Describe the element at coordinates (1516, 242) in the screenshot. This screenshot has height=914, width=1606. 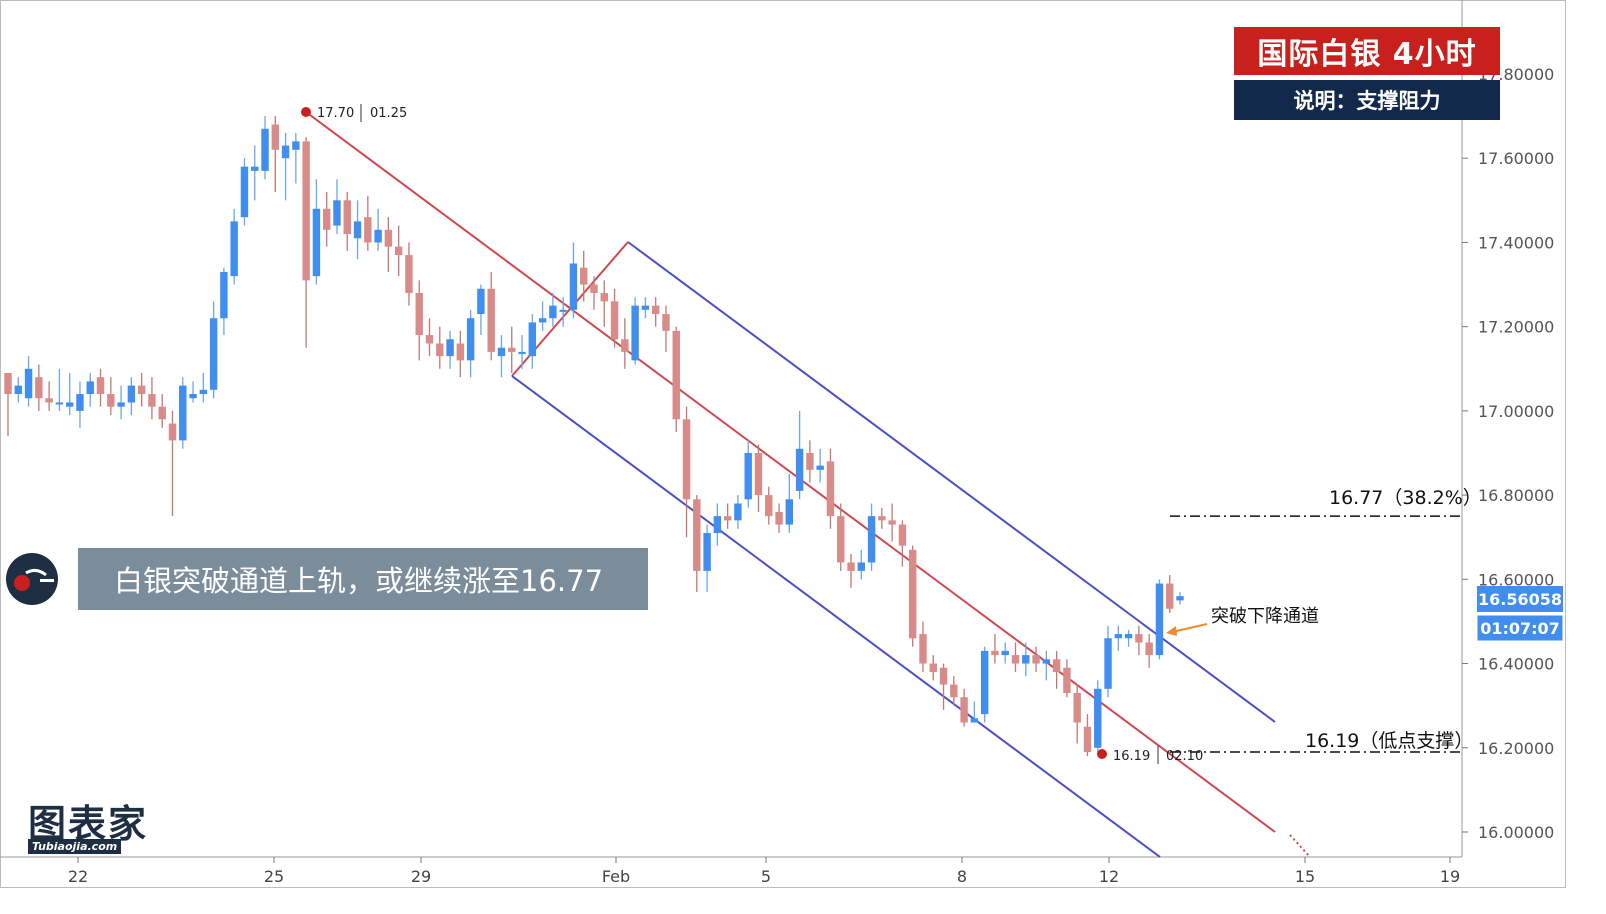
I see `y-tick-label: 17.40000` at that location.